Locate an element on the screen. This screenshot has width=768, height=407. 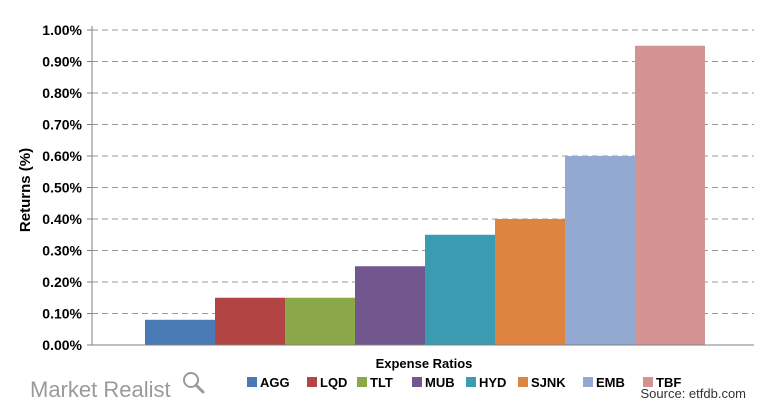
y-tick-label: 1.00% is located at coordinates (62, 30).